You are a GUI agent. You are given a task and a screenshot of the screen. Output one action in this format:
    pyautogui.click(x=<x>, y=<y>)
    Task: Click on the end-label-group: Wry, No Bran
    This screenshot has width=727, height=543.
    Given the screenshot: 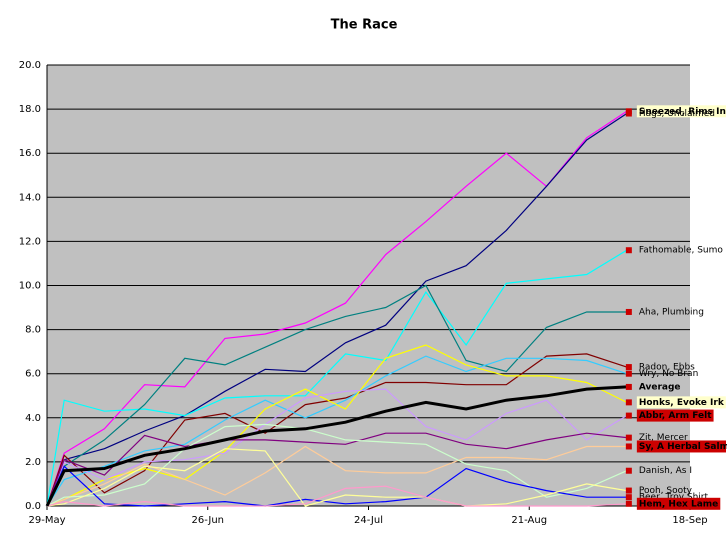 What is the action you would take?
    pyautogui.click(x=668, y=374)
    